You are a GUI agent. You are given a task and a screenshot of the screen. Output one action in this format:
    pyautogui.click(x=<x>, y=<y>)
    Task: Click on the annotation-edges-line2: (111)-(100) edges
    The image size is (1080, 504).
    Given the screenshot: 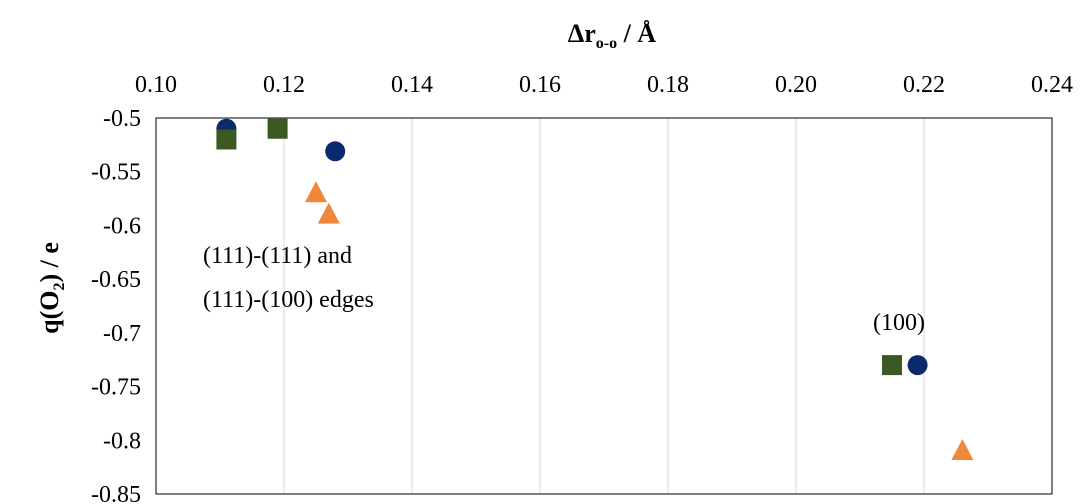 What is the action you would take?
    pyautogui.click(x=288, y=300)
    